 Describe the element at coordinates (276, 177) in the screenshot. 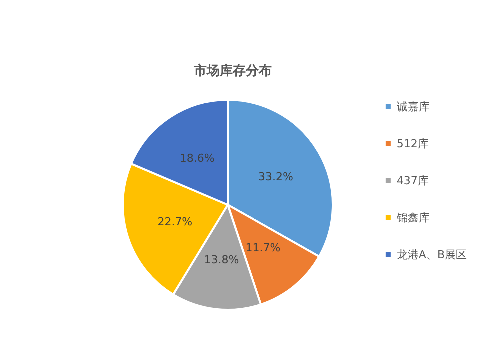

I see `data-label: 33.2%` at that location.